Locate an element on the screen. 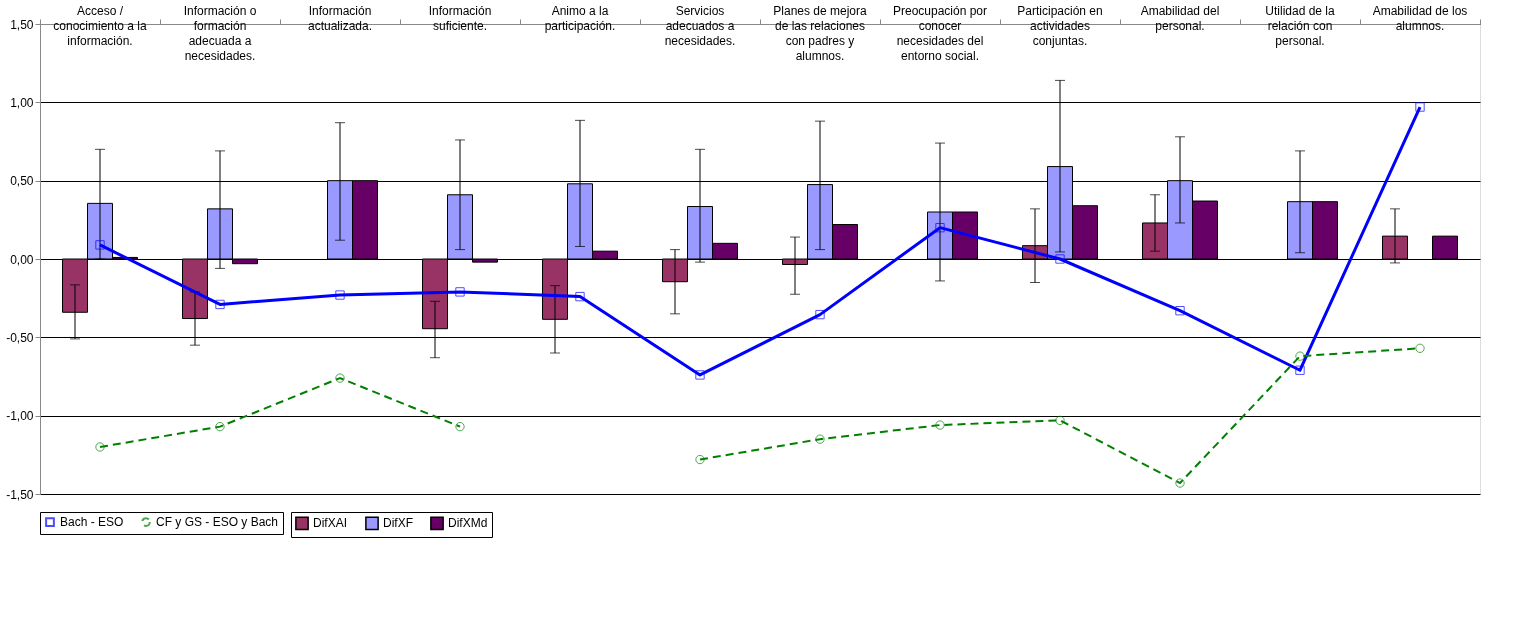  y-tick-label: 0,50 is located at coordinates (22, 181).